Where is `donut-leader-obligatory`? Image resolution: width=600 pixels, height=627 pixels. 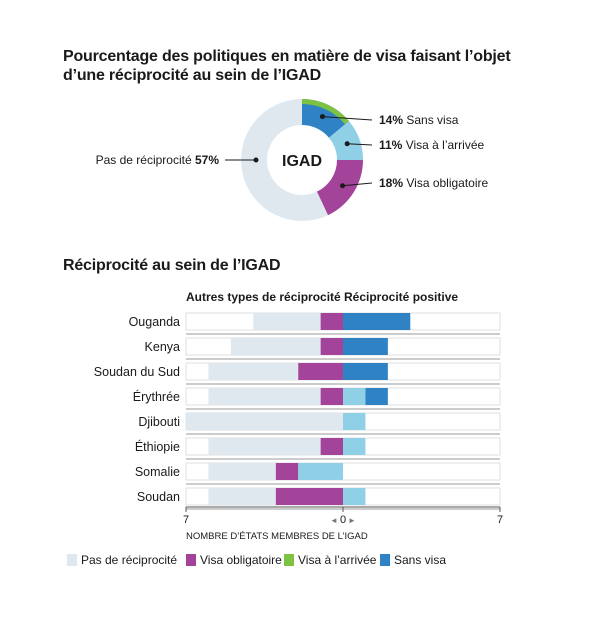 donut-leader-obligatory is located at coordinates (357, 184).